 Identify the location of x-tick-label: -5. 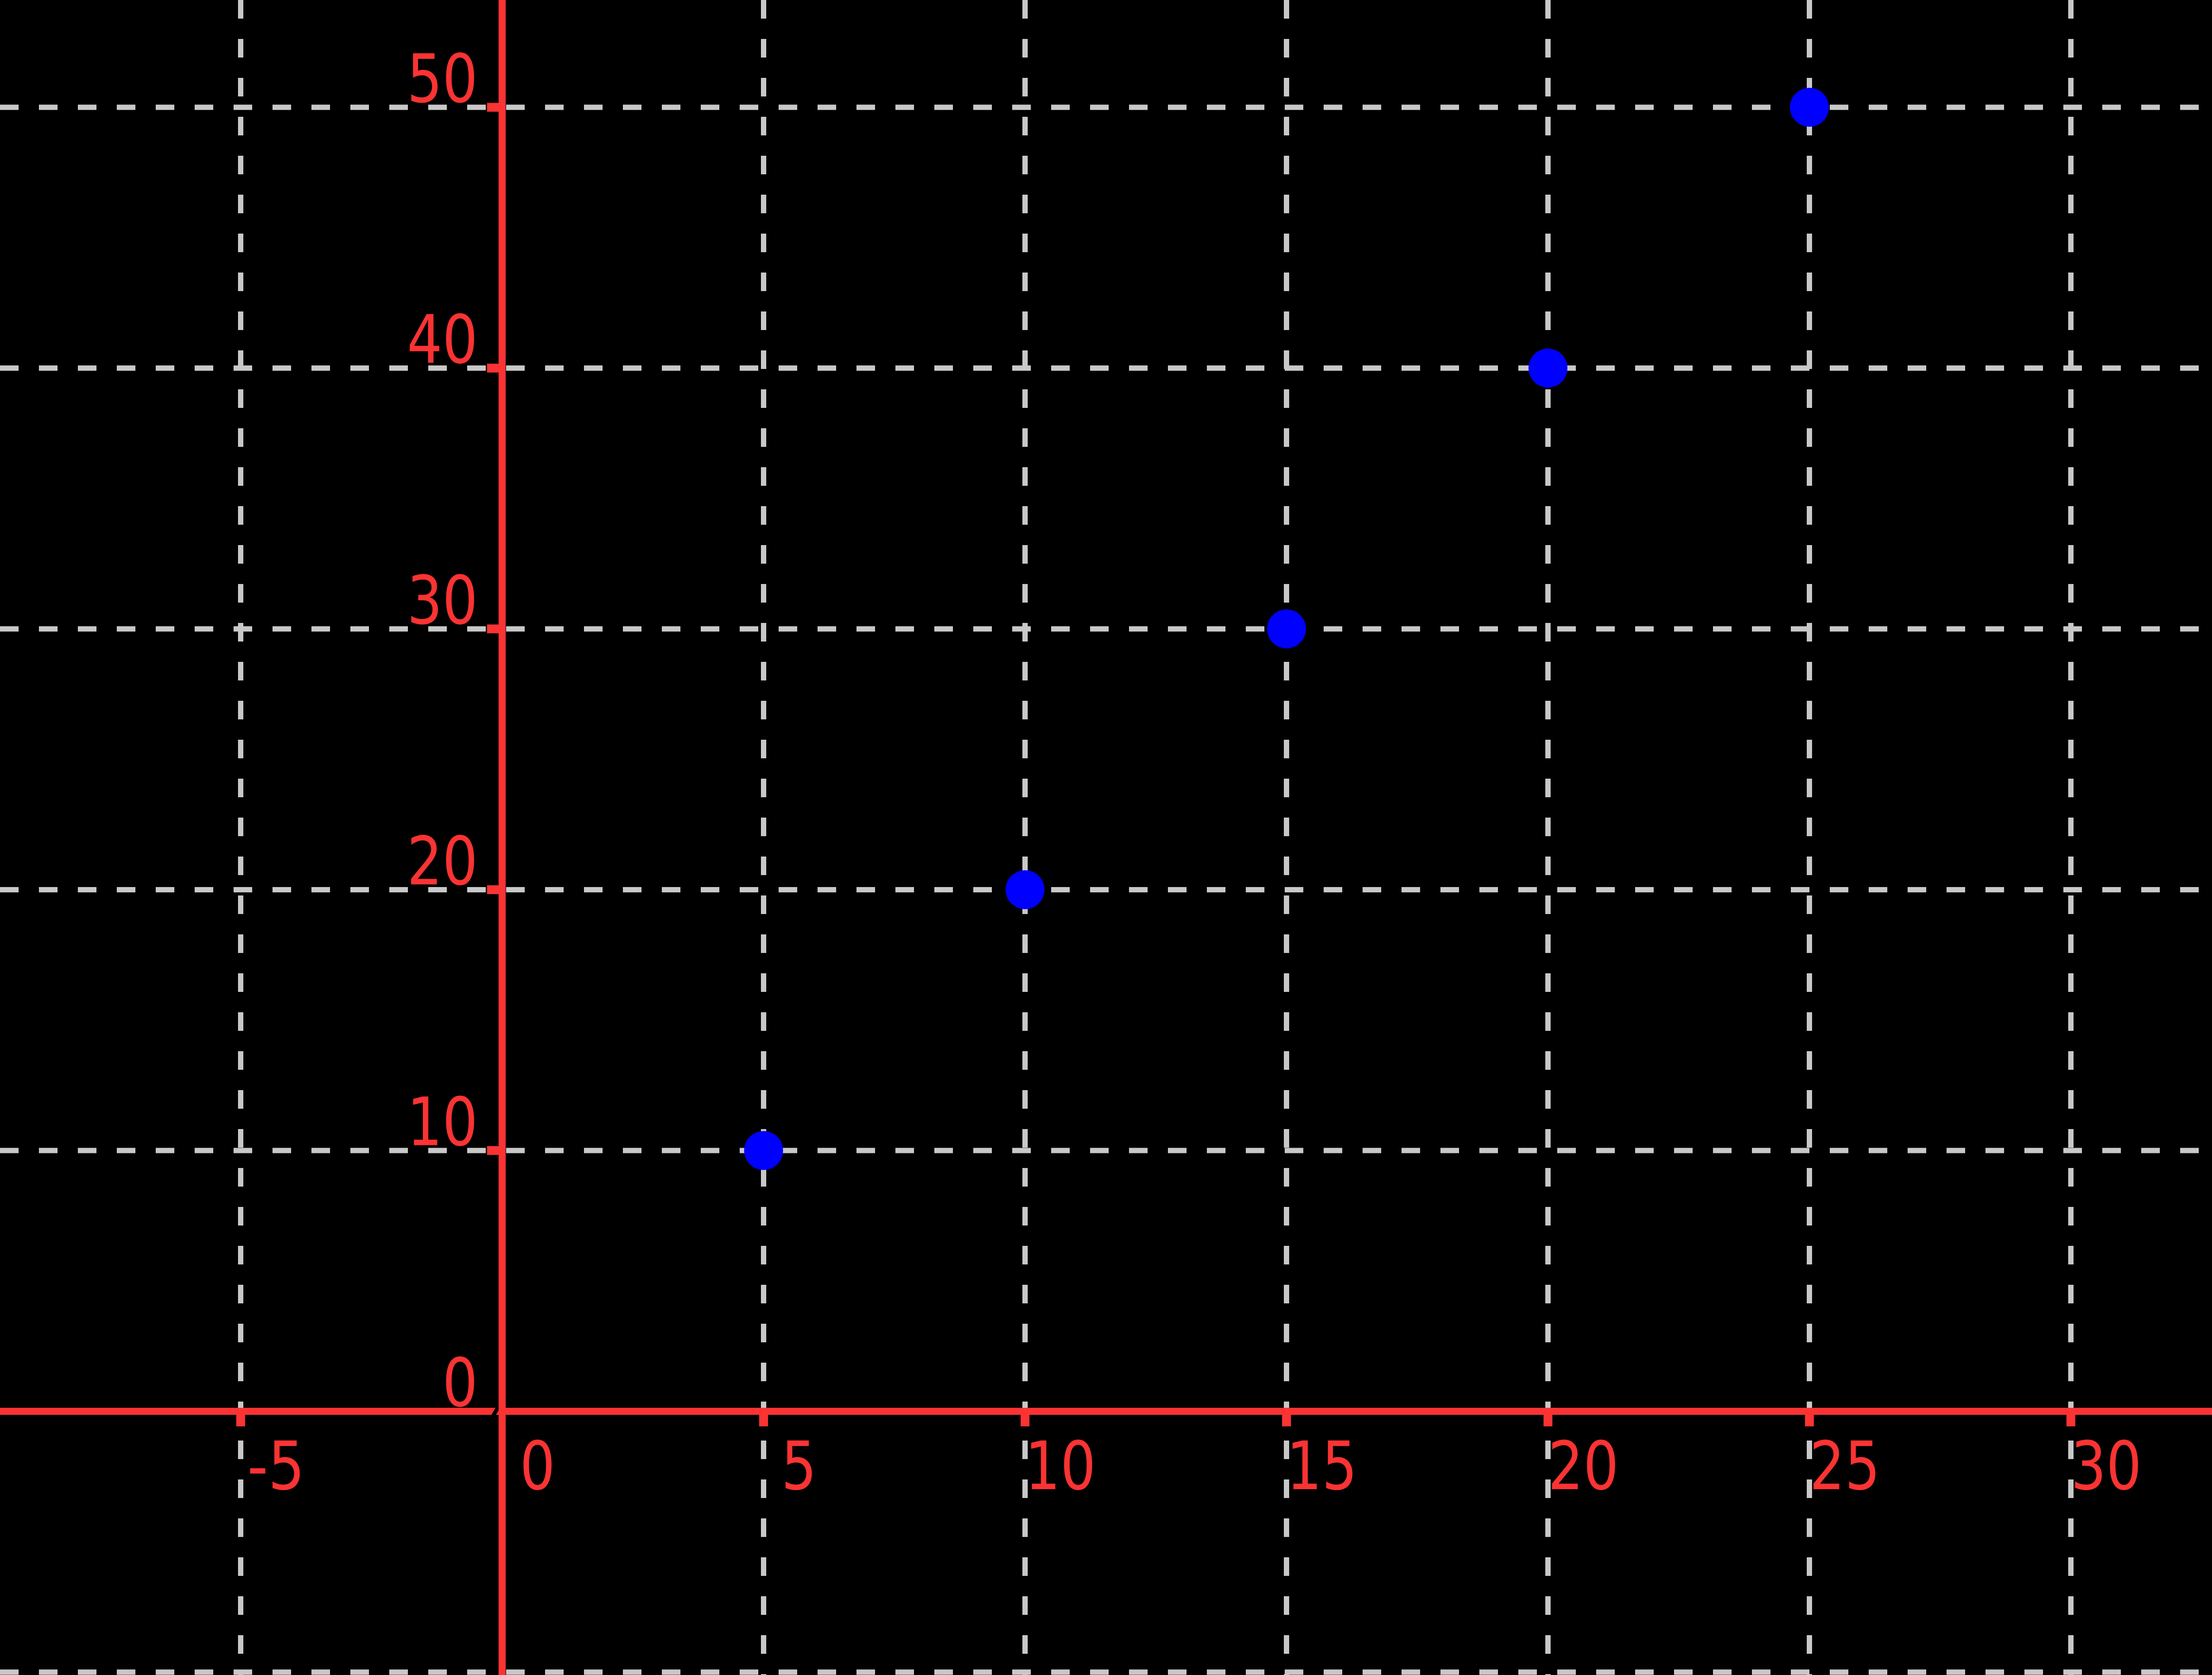
(276, 1466).